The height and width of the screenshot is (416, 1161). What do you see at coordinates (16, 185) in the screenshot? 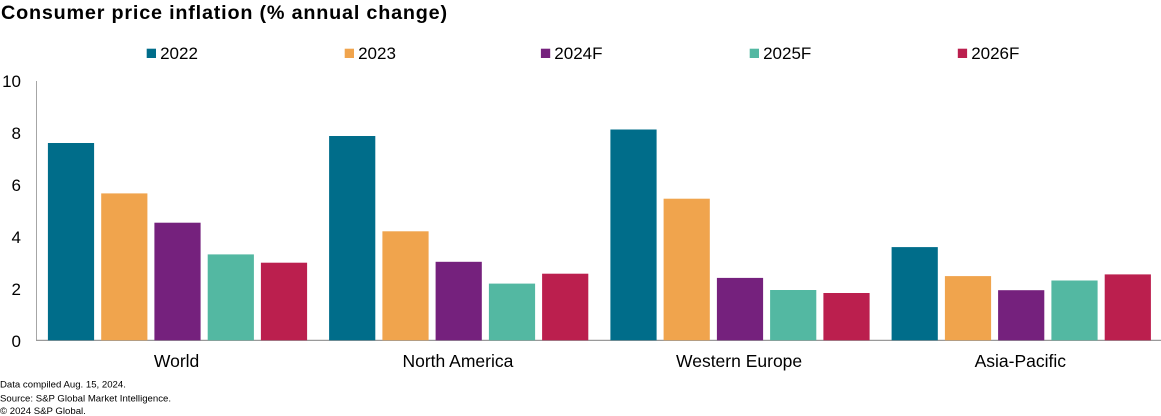
I see `svg-text: 6` at bounding box center [16, 185].